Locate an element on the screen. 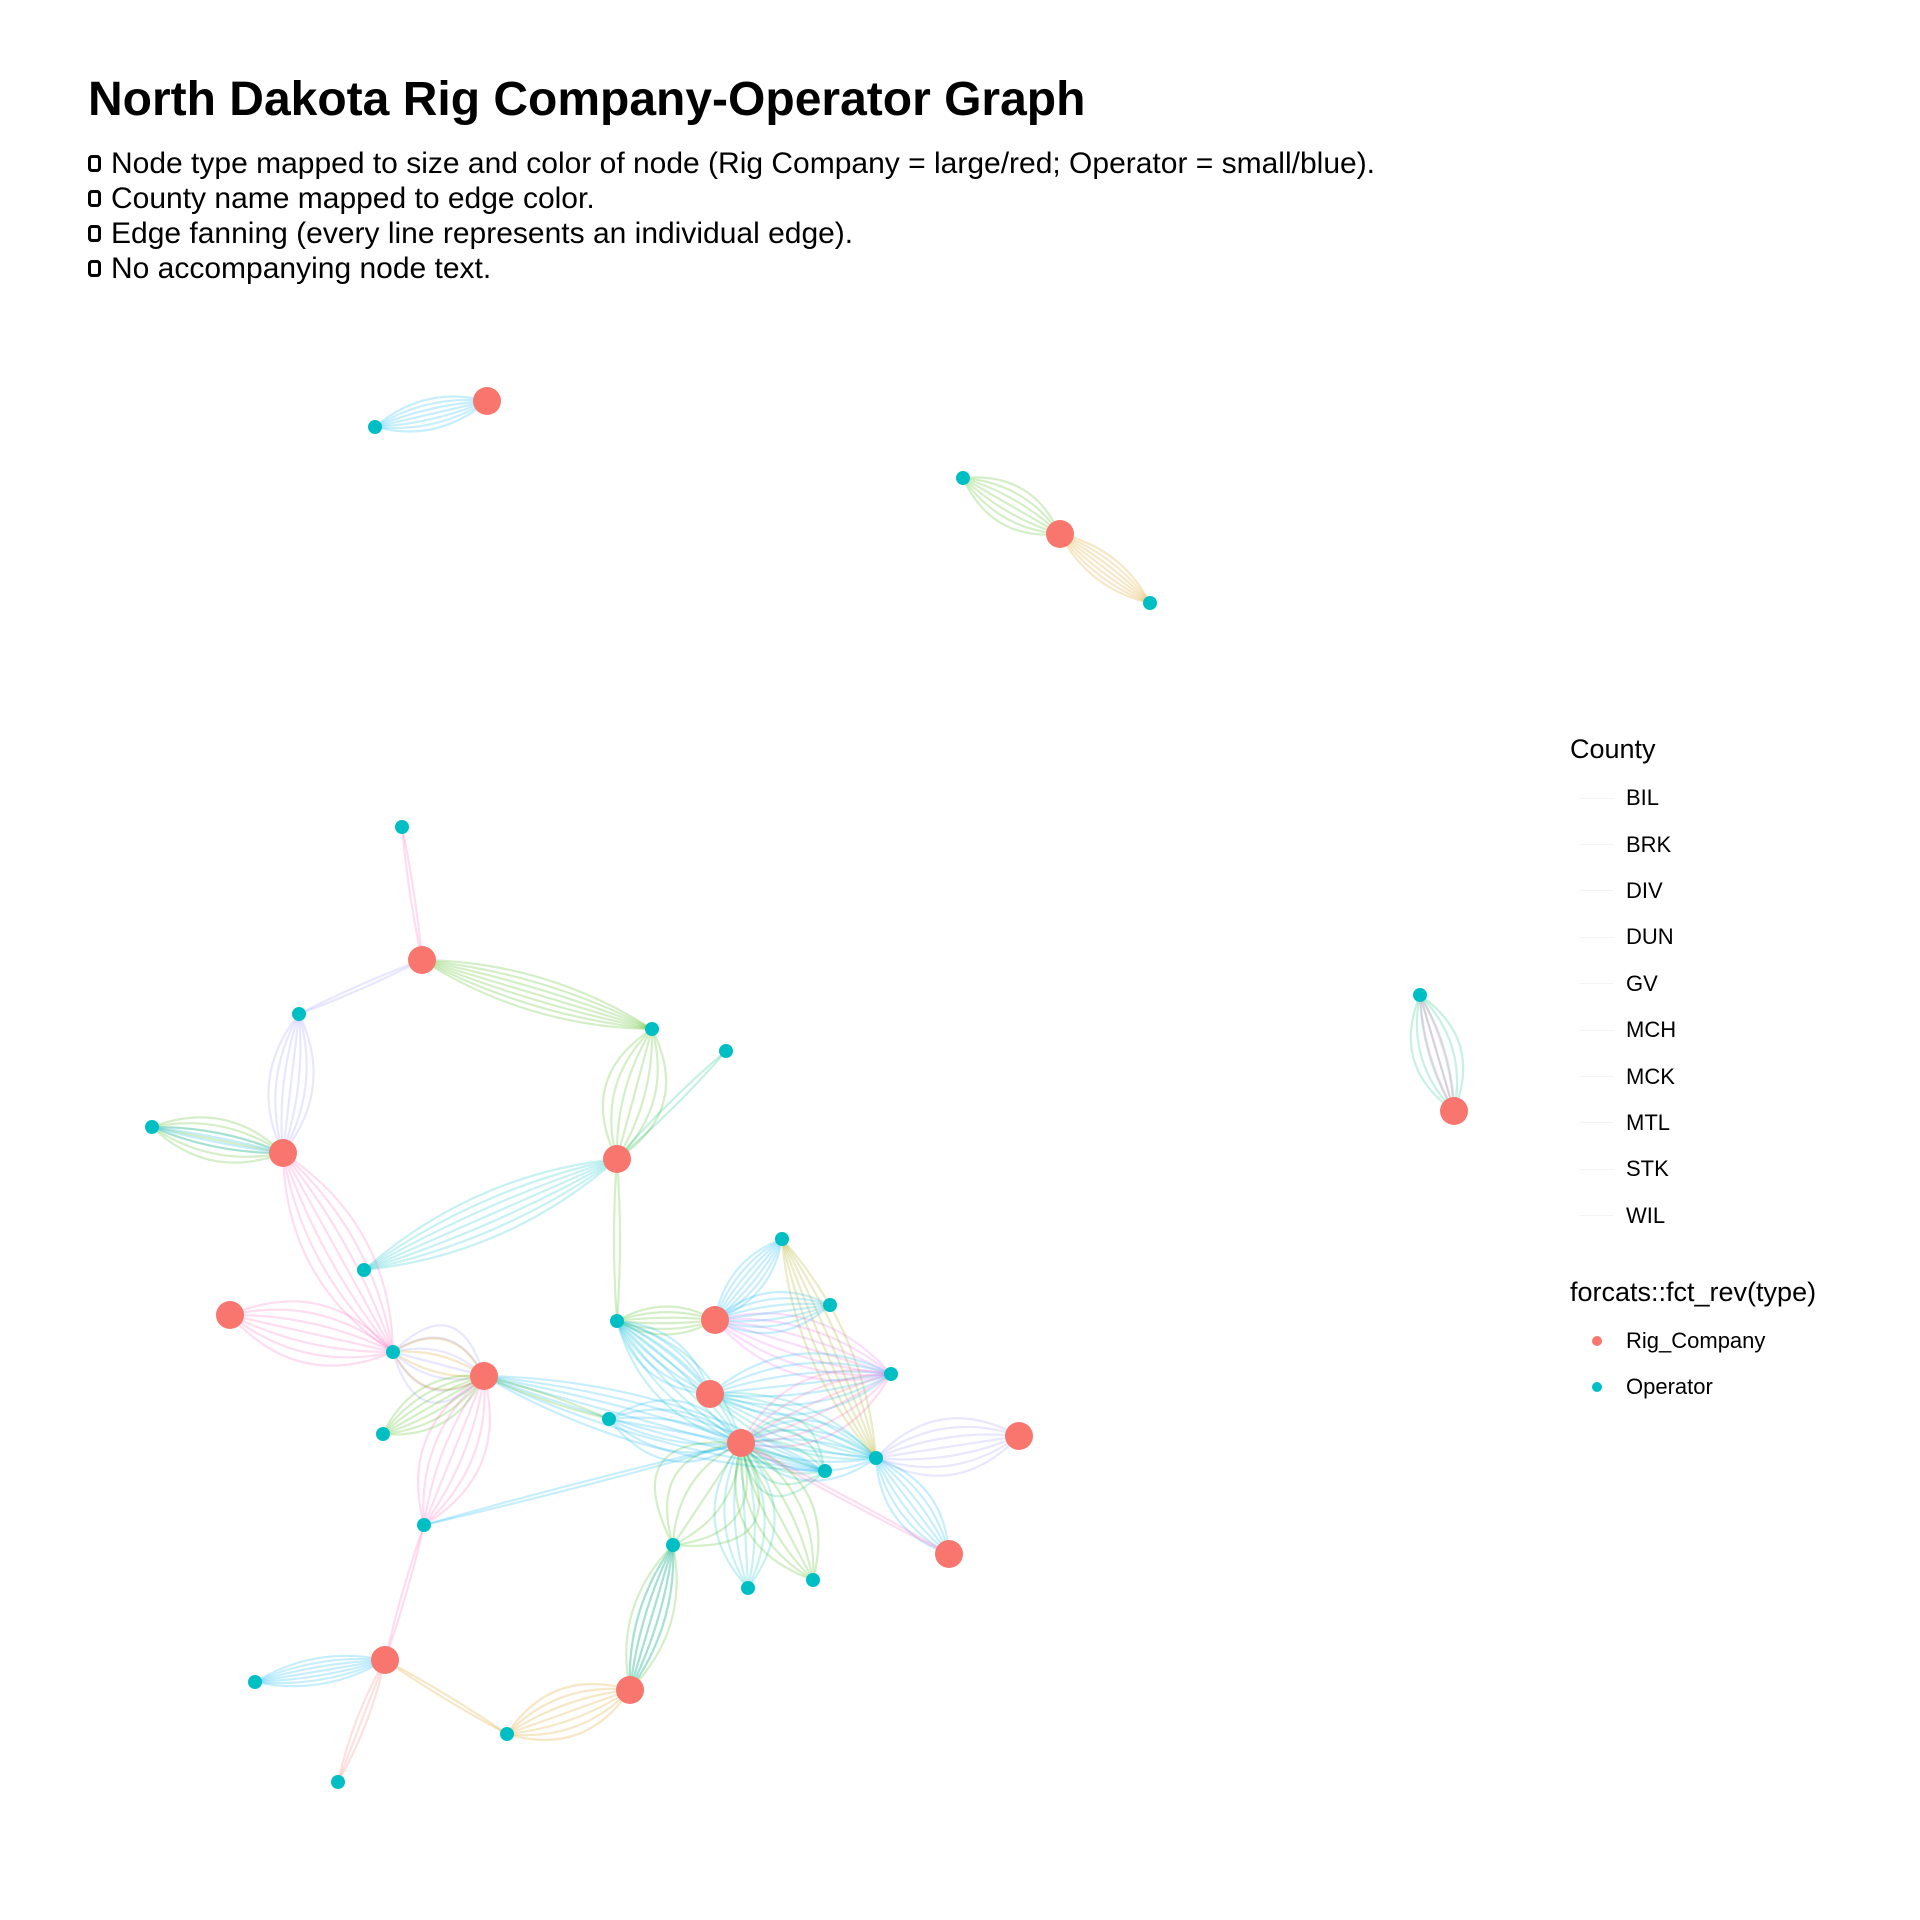  legend-type-list: Rig_Company Operator is located at coordinates (1693, 1364).